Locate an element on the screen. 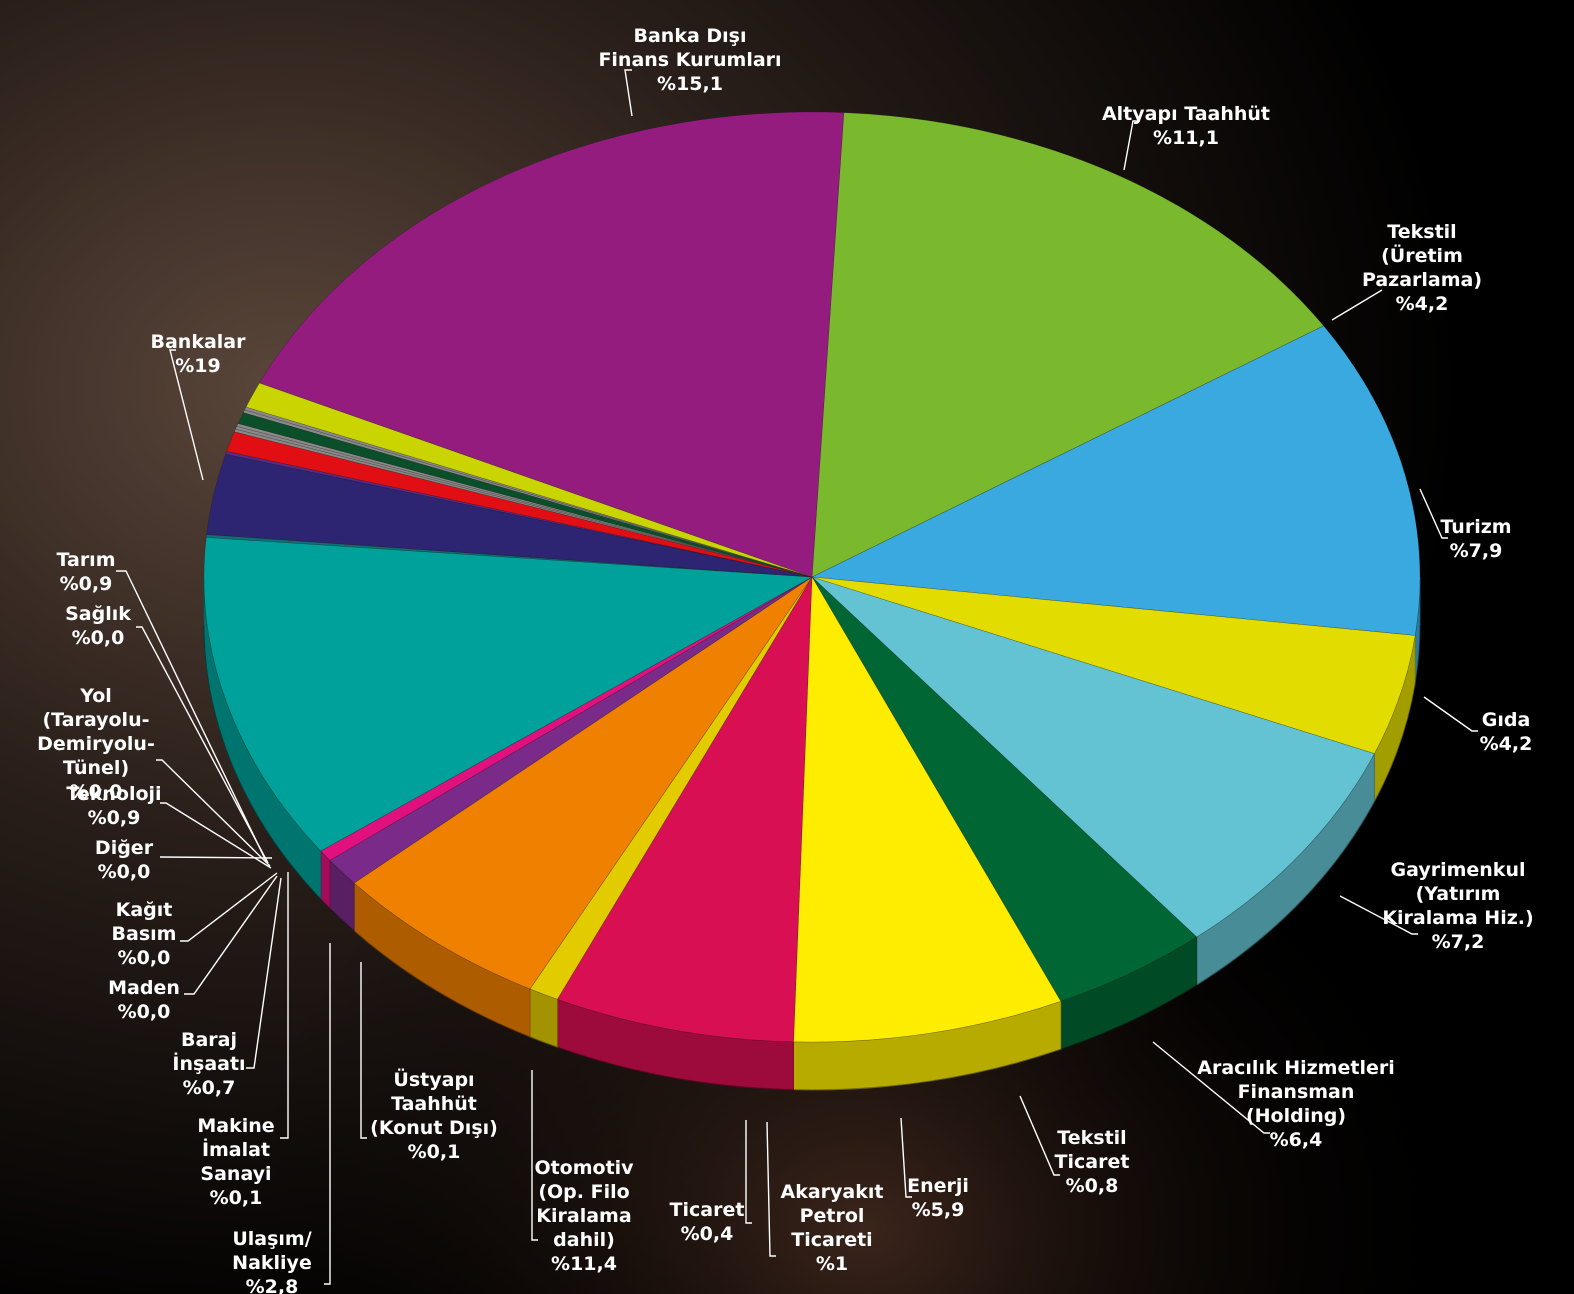 Image resolution: width=1574 pixels, height=1294 pixels. slice-label-tekstil-ticaret: Tekstil Ticaret %0,8 is located at coordinates (1092, 1162).